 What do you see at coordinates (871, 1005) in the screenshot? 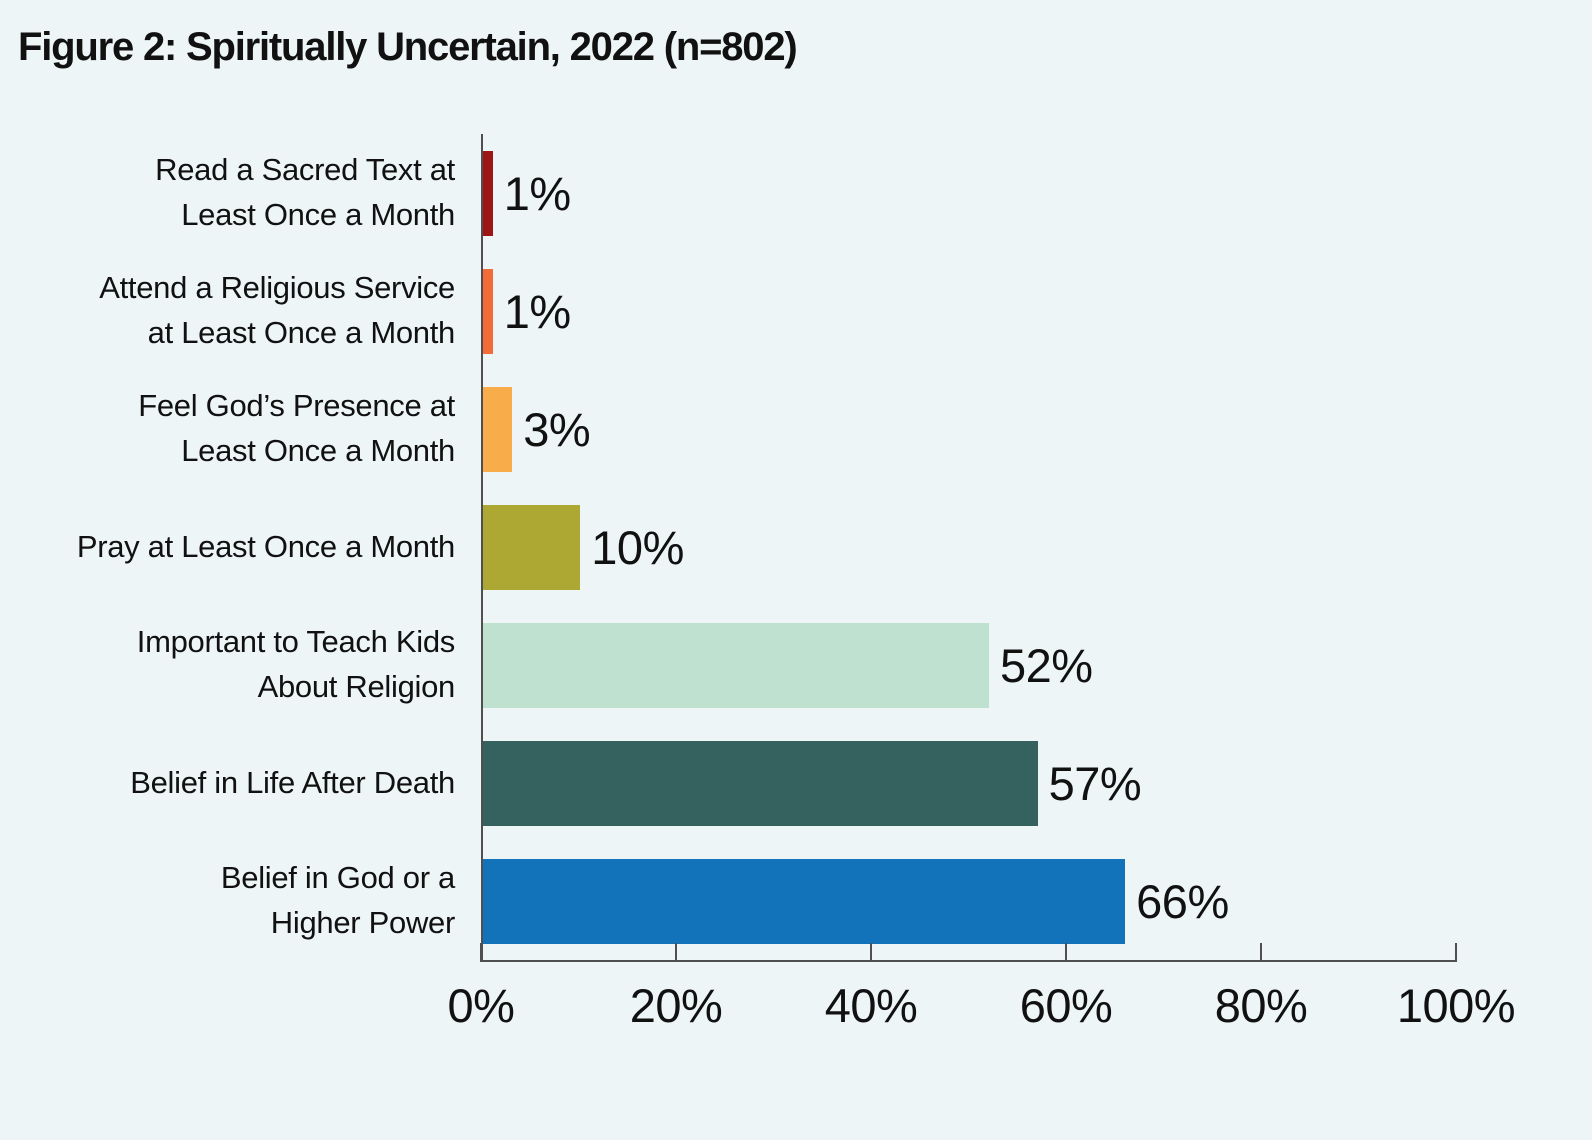
I see `x-axis-tick-label: 40%` at bounding box center [871, 1005].